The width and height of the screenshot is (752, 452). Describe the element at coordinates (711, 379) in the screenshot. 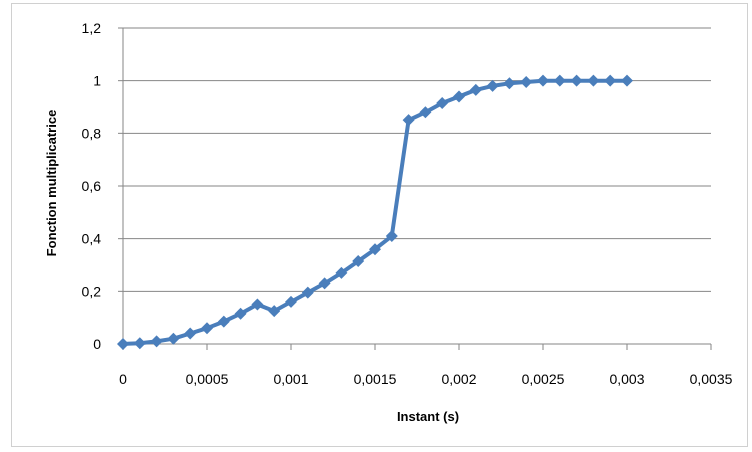

I see `x-tick-label: 0,0035` at that location.